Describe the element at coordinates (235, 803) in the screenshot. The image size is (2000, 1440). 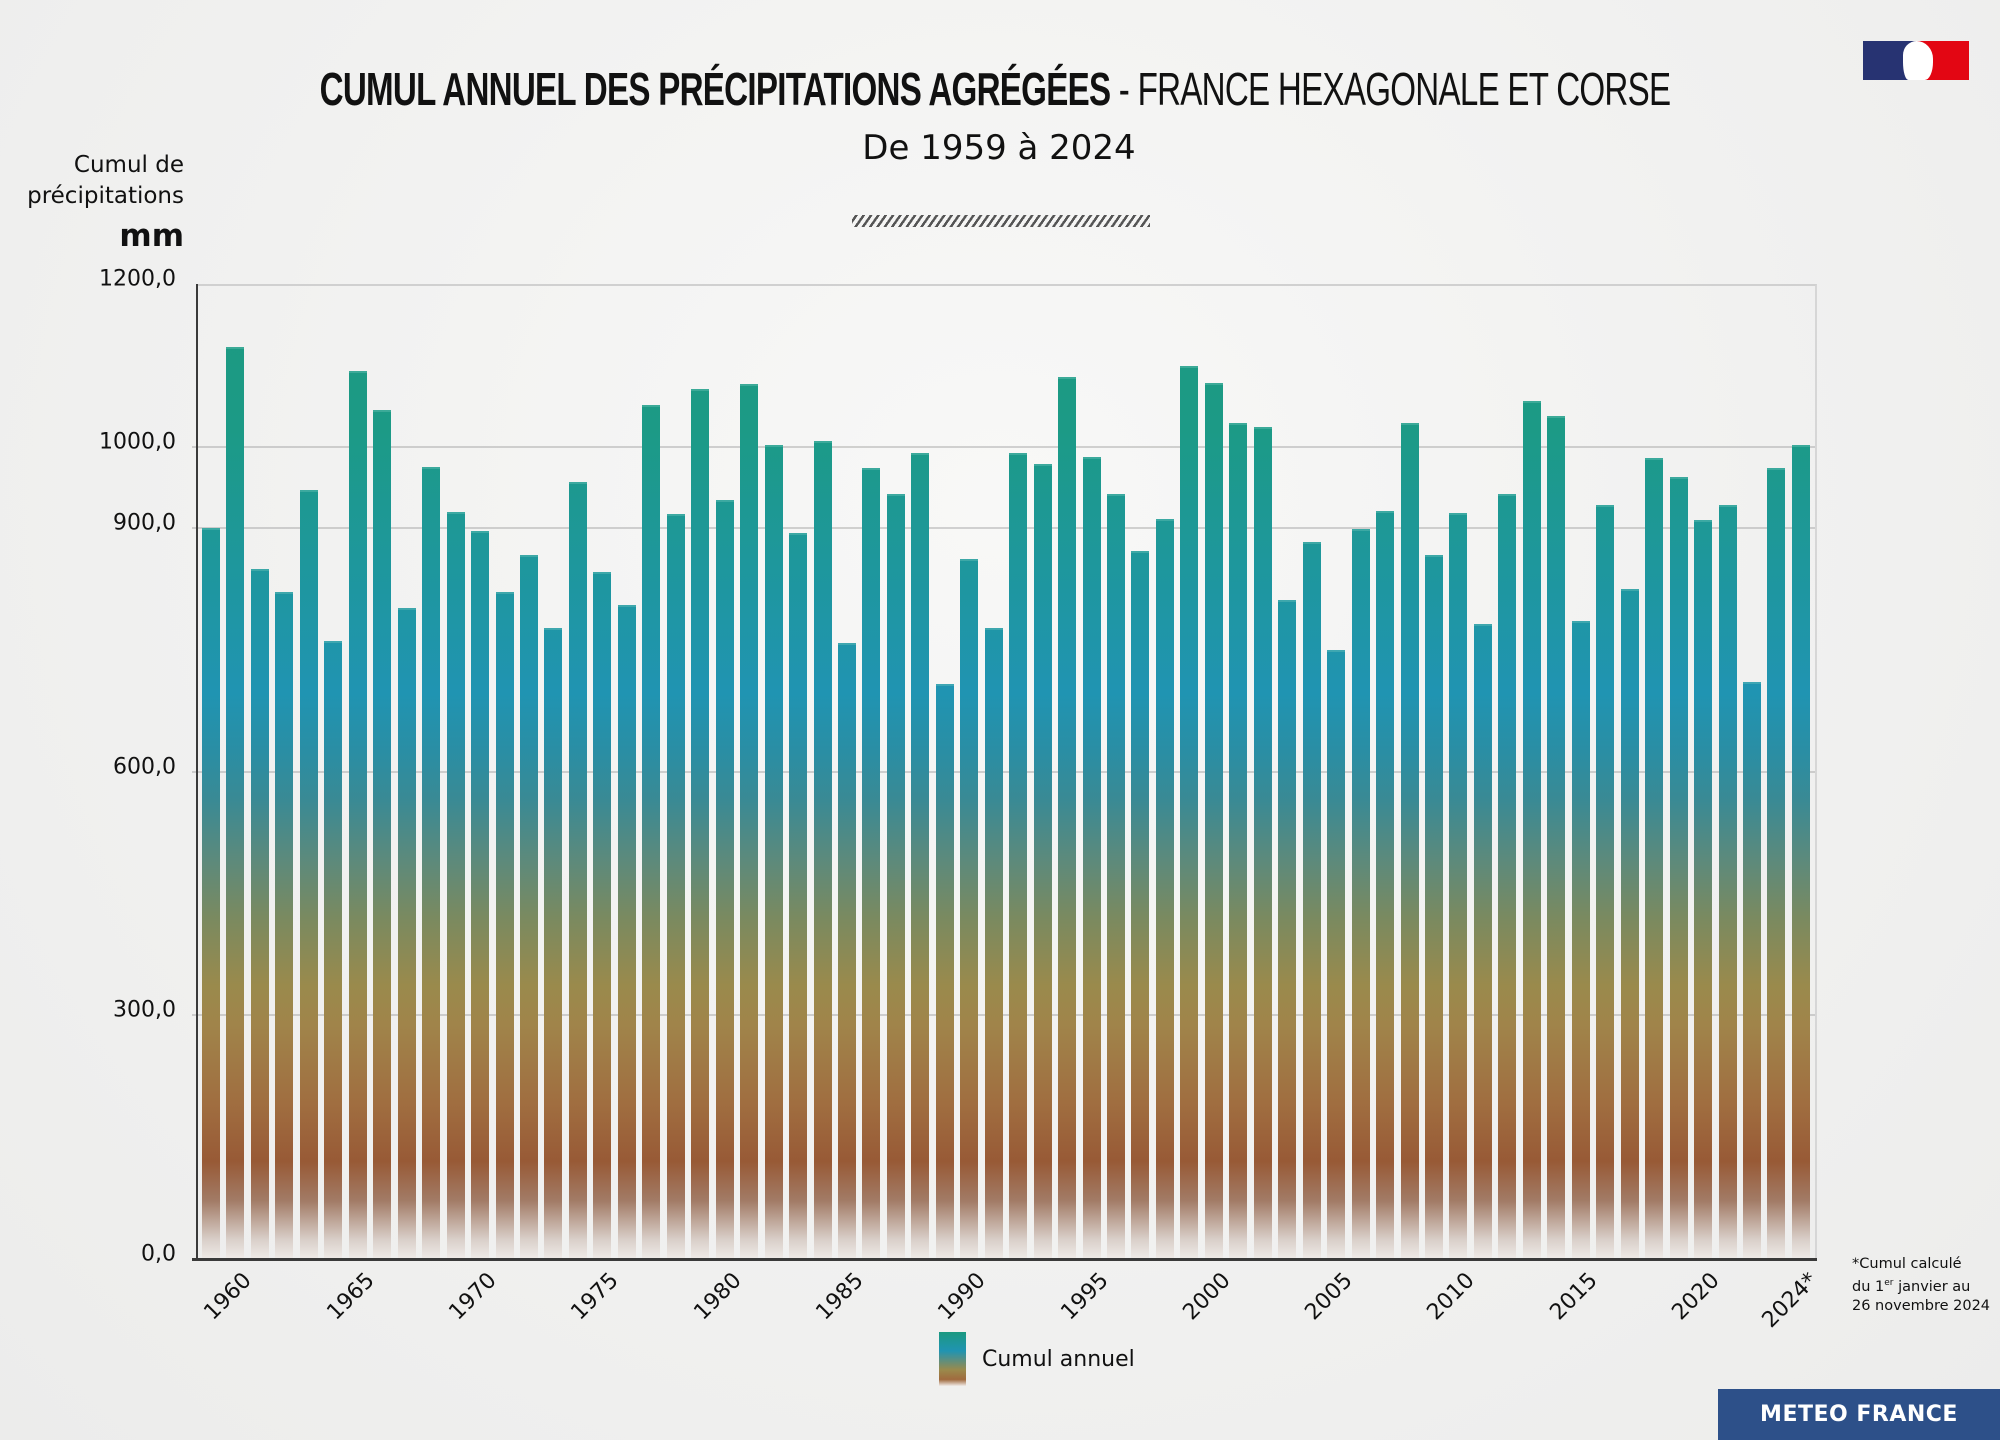
I see `bar-1960` at that location.